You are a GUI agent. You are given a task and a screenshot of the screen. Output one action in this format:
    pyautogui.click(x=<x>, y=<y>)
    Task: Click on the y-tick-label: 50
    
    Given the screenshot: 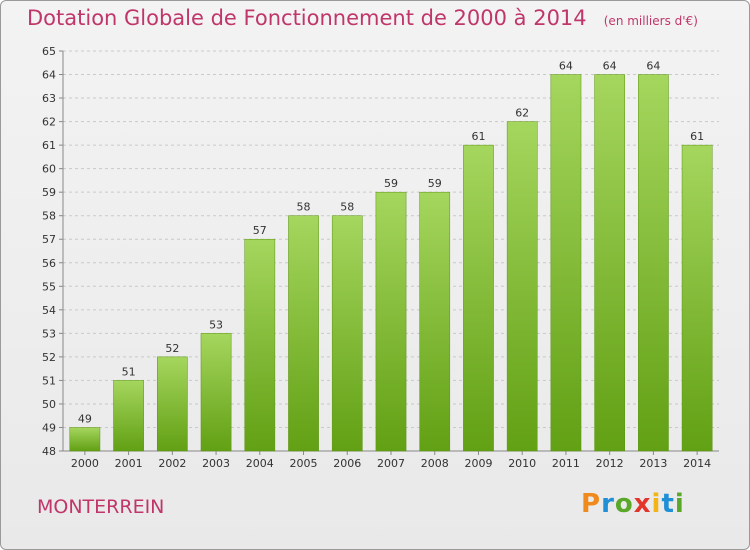 What is the action you would take?
    pyautogui.click(x=49, y=404)
    